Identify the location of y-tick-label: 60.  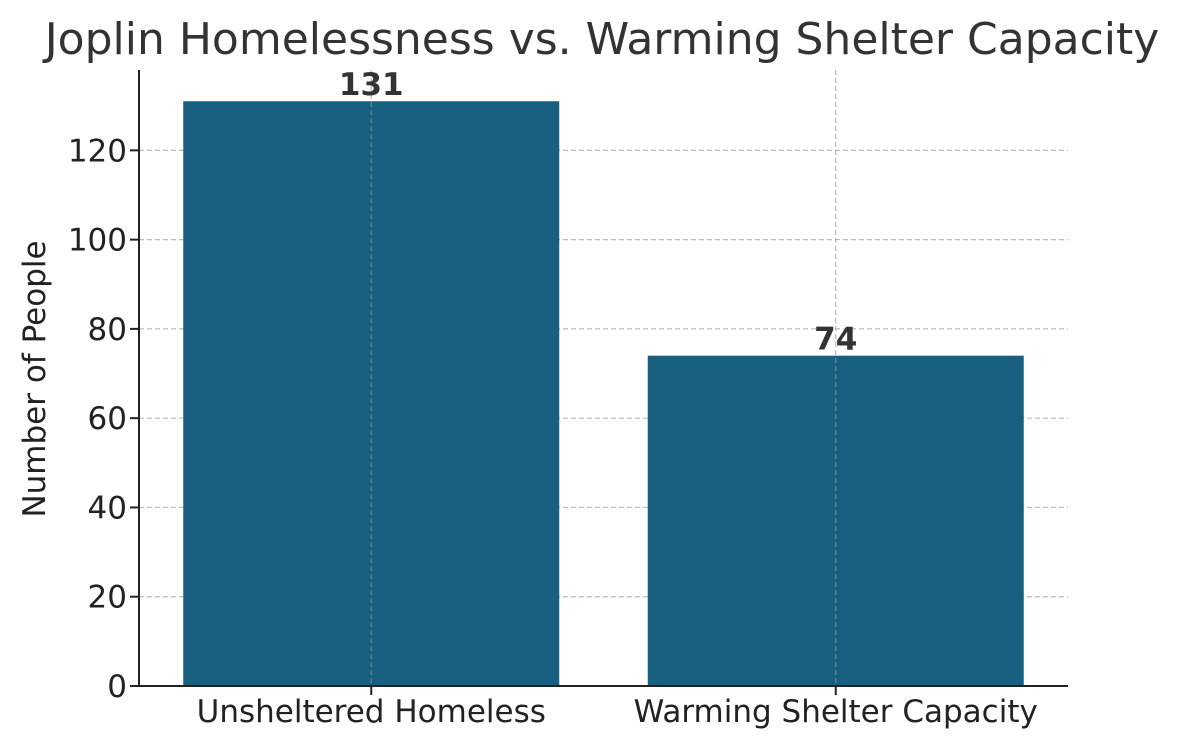
(107, 419).